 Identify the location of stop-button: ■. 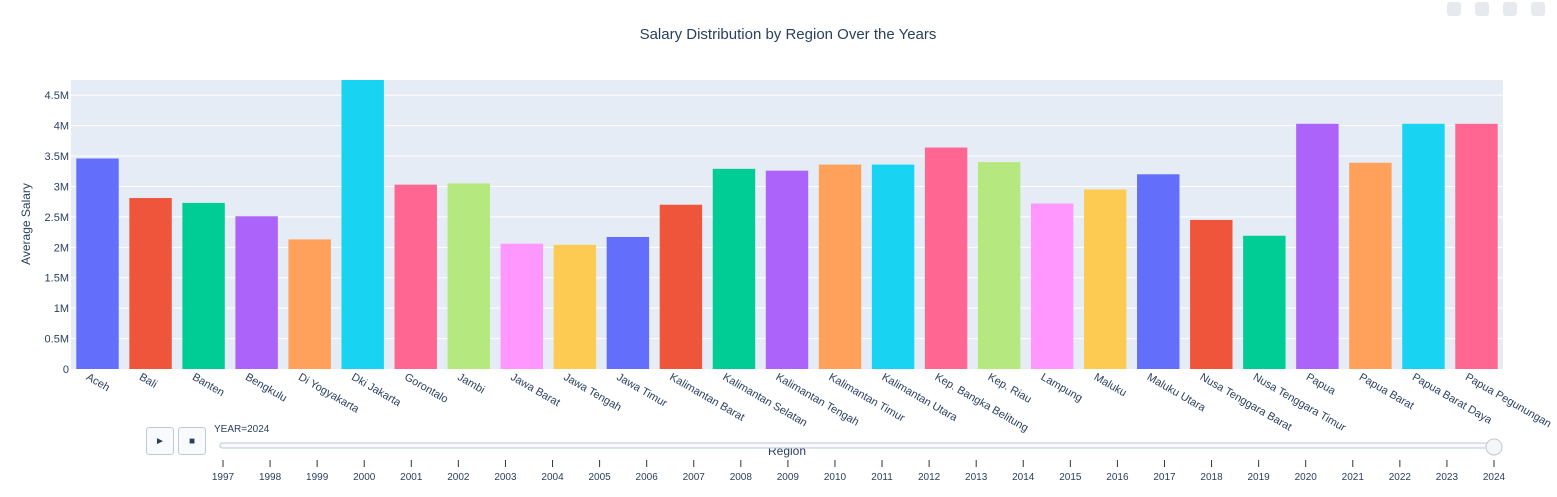
(192, 441).